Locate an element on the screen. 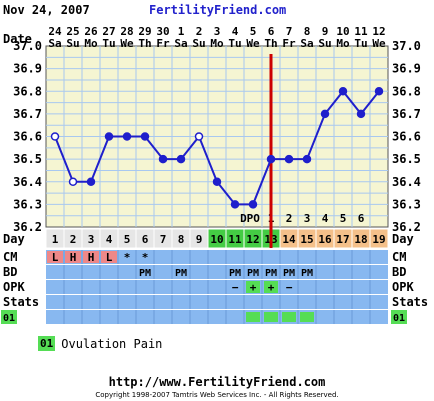 This screenshot has height=401, width=434. footer-url: http://www.FertilityFriend.com is located at coordinates (217, 382).